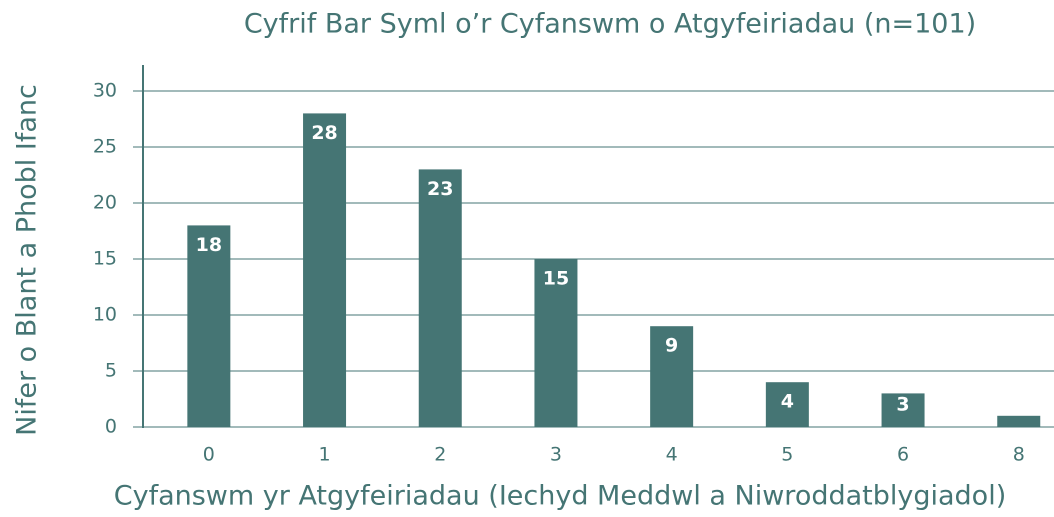 This screenshot has height=517, width=1054. I want to click on x-tick-label: 4, so click(672, 455).